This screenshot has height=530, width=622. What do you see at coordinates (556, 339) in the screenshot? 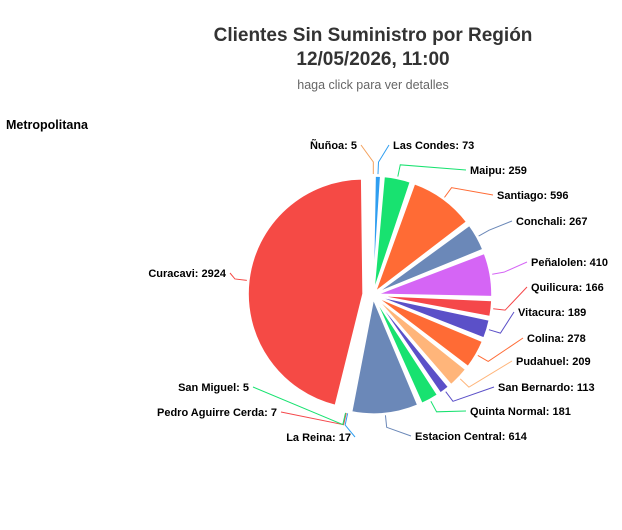
I see `data-label-colina: Colina: 278` at bounding box center [556, 339].